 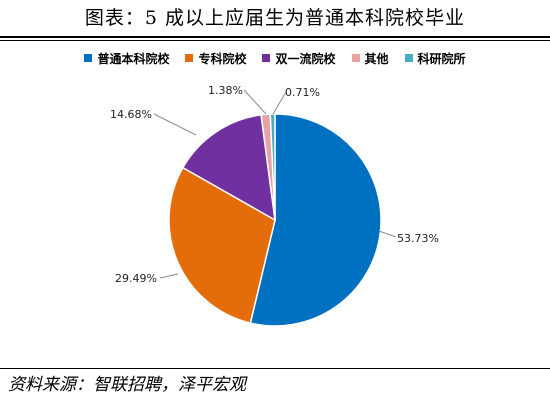 What do you see at coordinates (266, 58) in the screenshot?
I see `legend-swatch-double-first-class` at bounding box center [266, 58].